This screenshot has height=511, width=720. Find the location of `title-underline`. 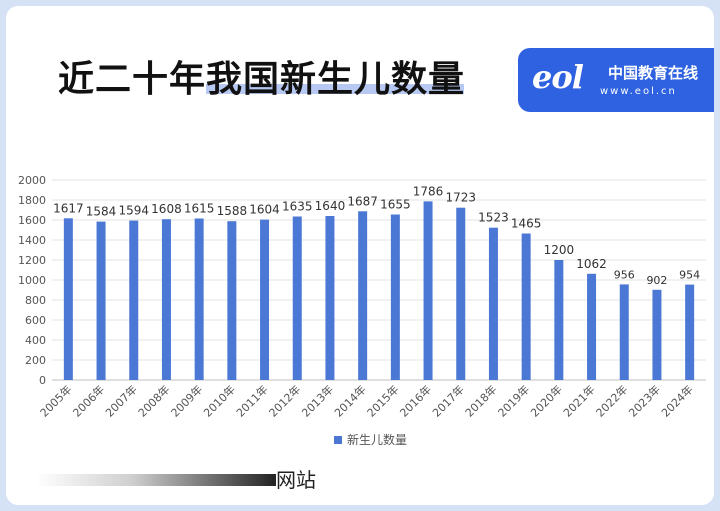

title-underline is located at coordinates (335, 89).